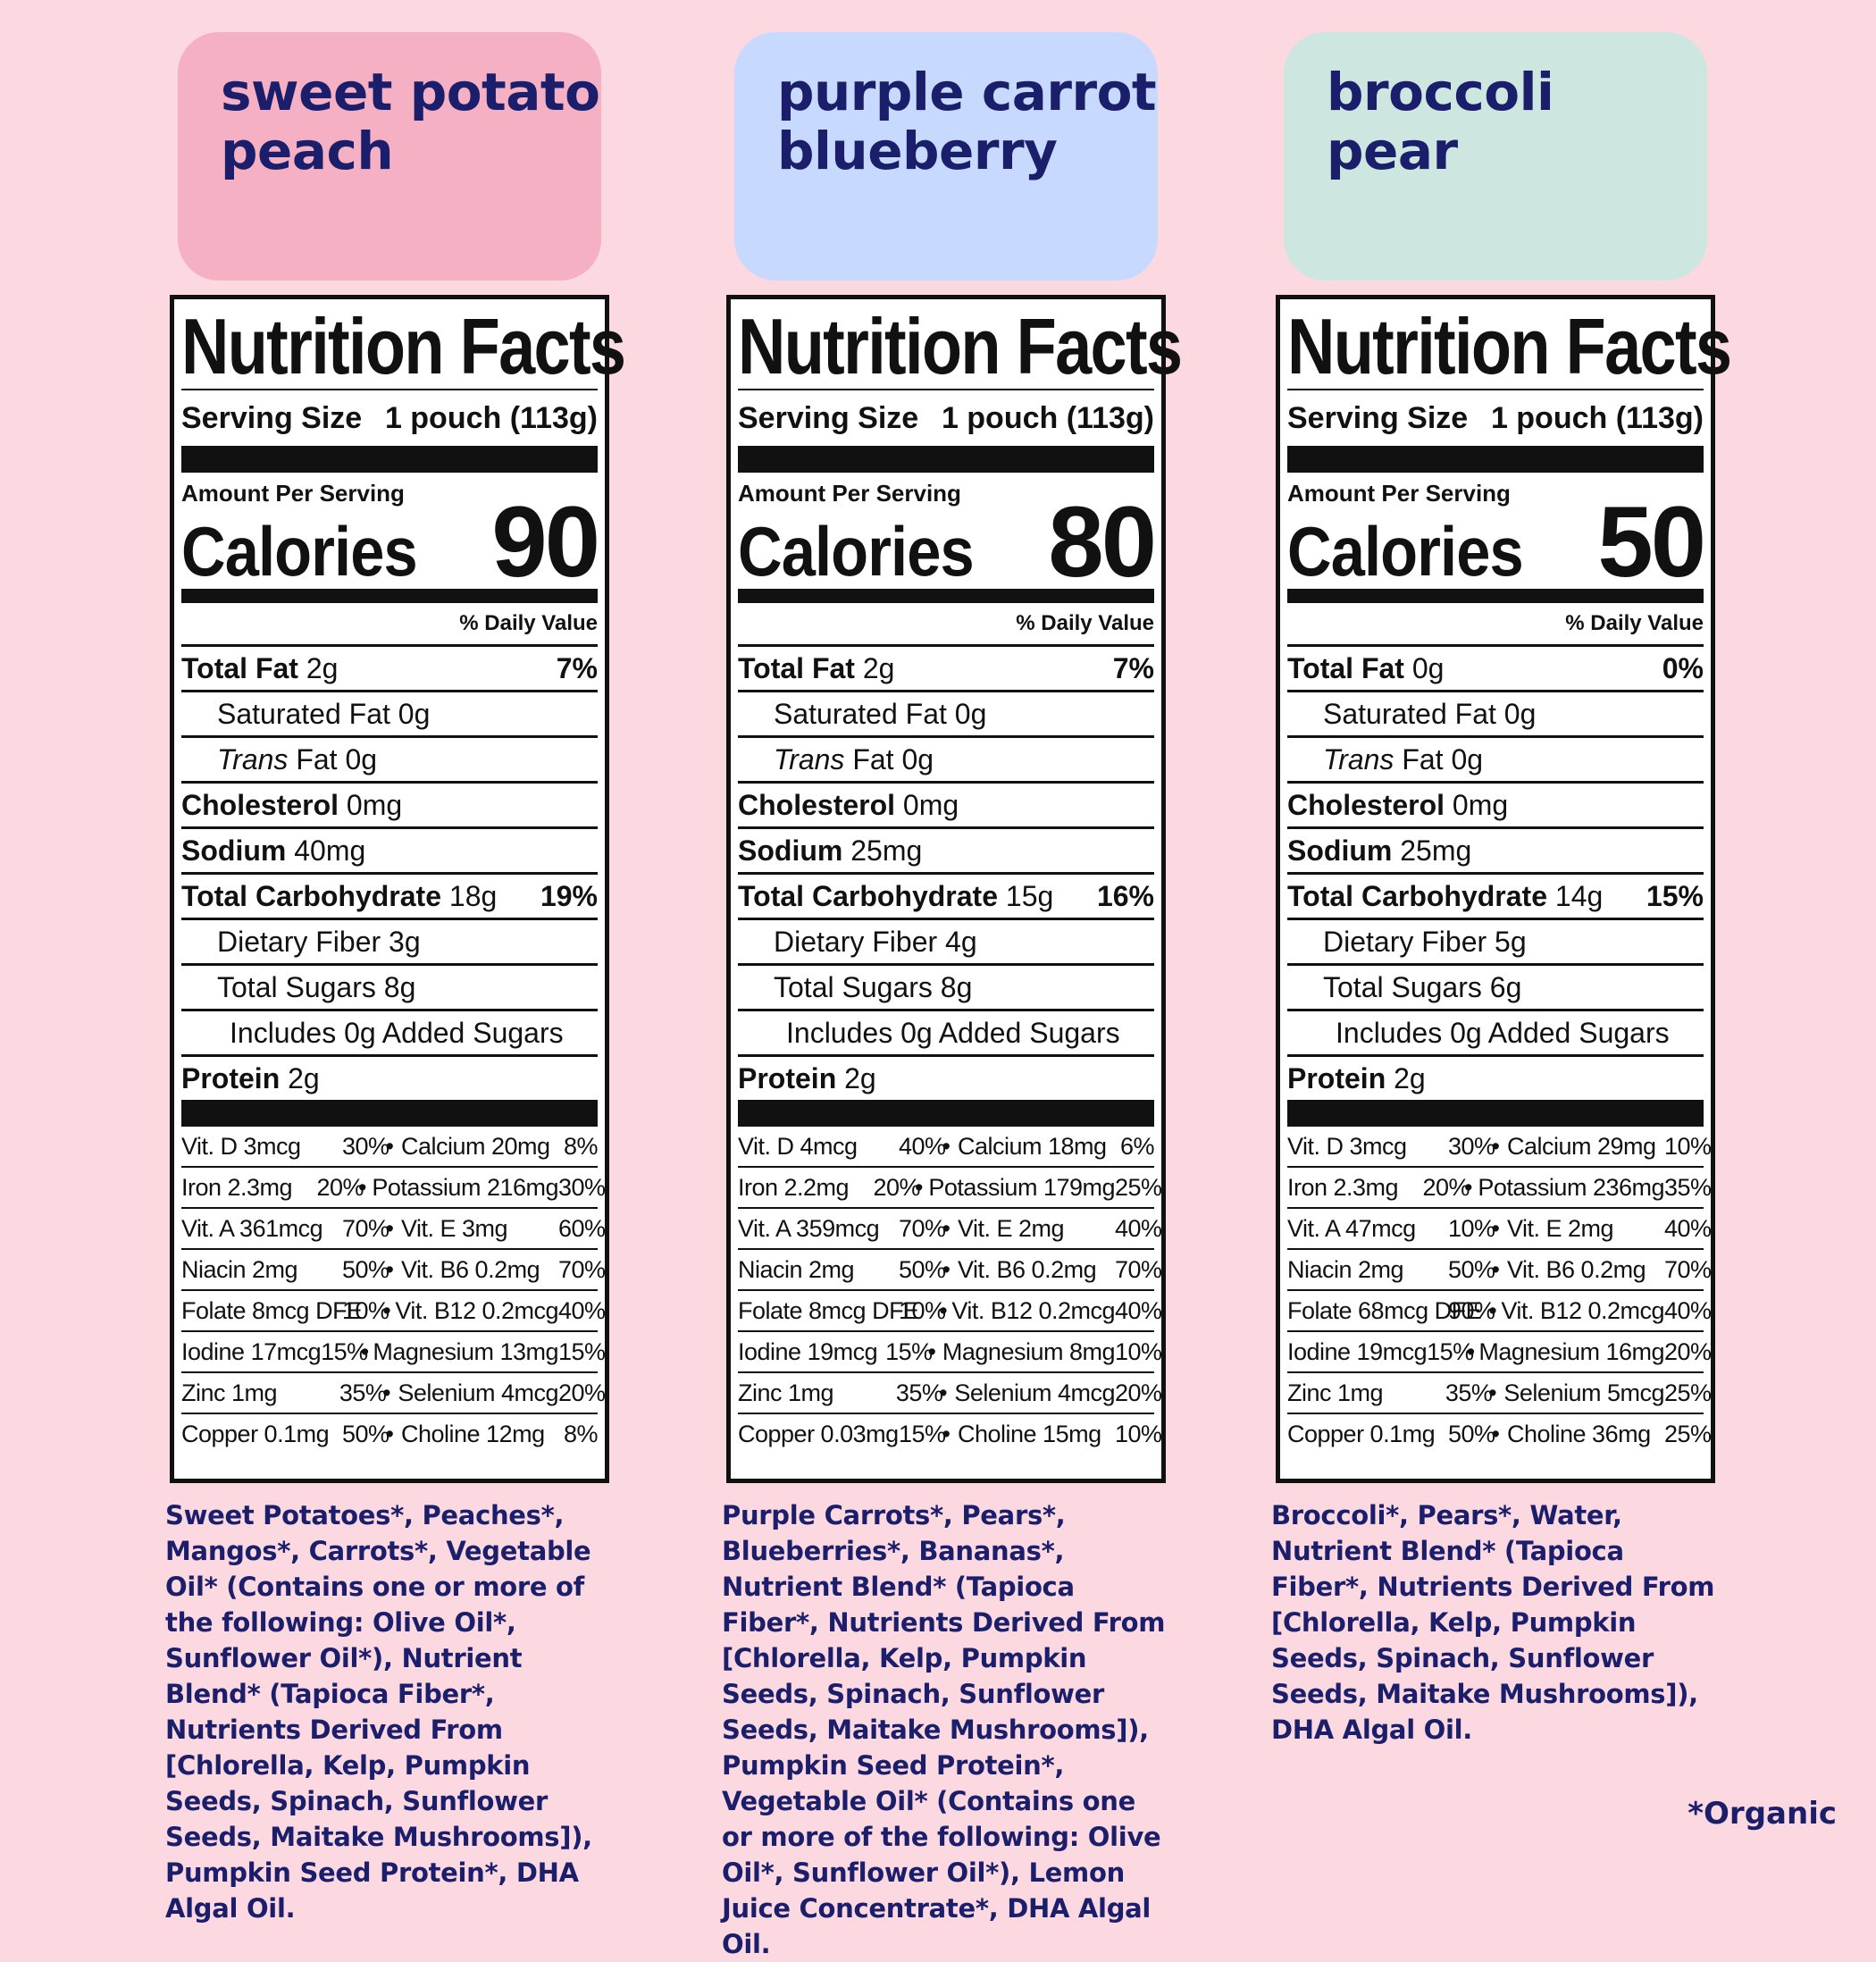 The image size is (1876, 1962). Describe the element at coordinates (1499, 1434) in the screenshot. I see `vitamin-row: Copper 0.1mg 50% • Choline 36mg 25%` at that location.